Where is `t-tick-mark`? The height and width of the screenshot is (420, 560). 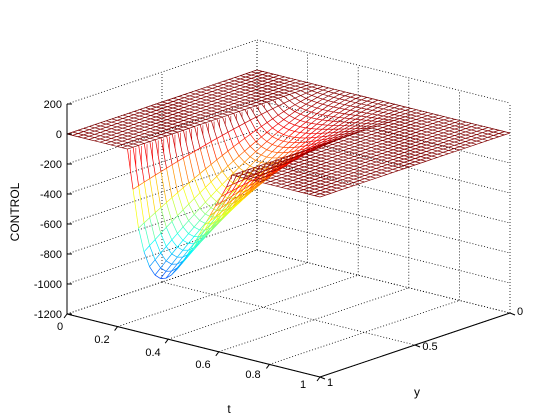 t-tick-mark is located at coordinates (166, 341).